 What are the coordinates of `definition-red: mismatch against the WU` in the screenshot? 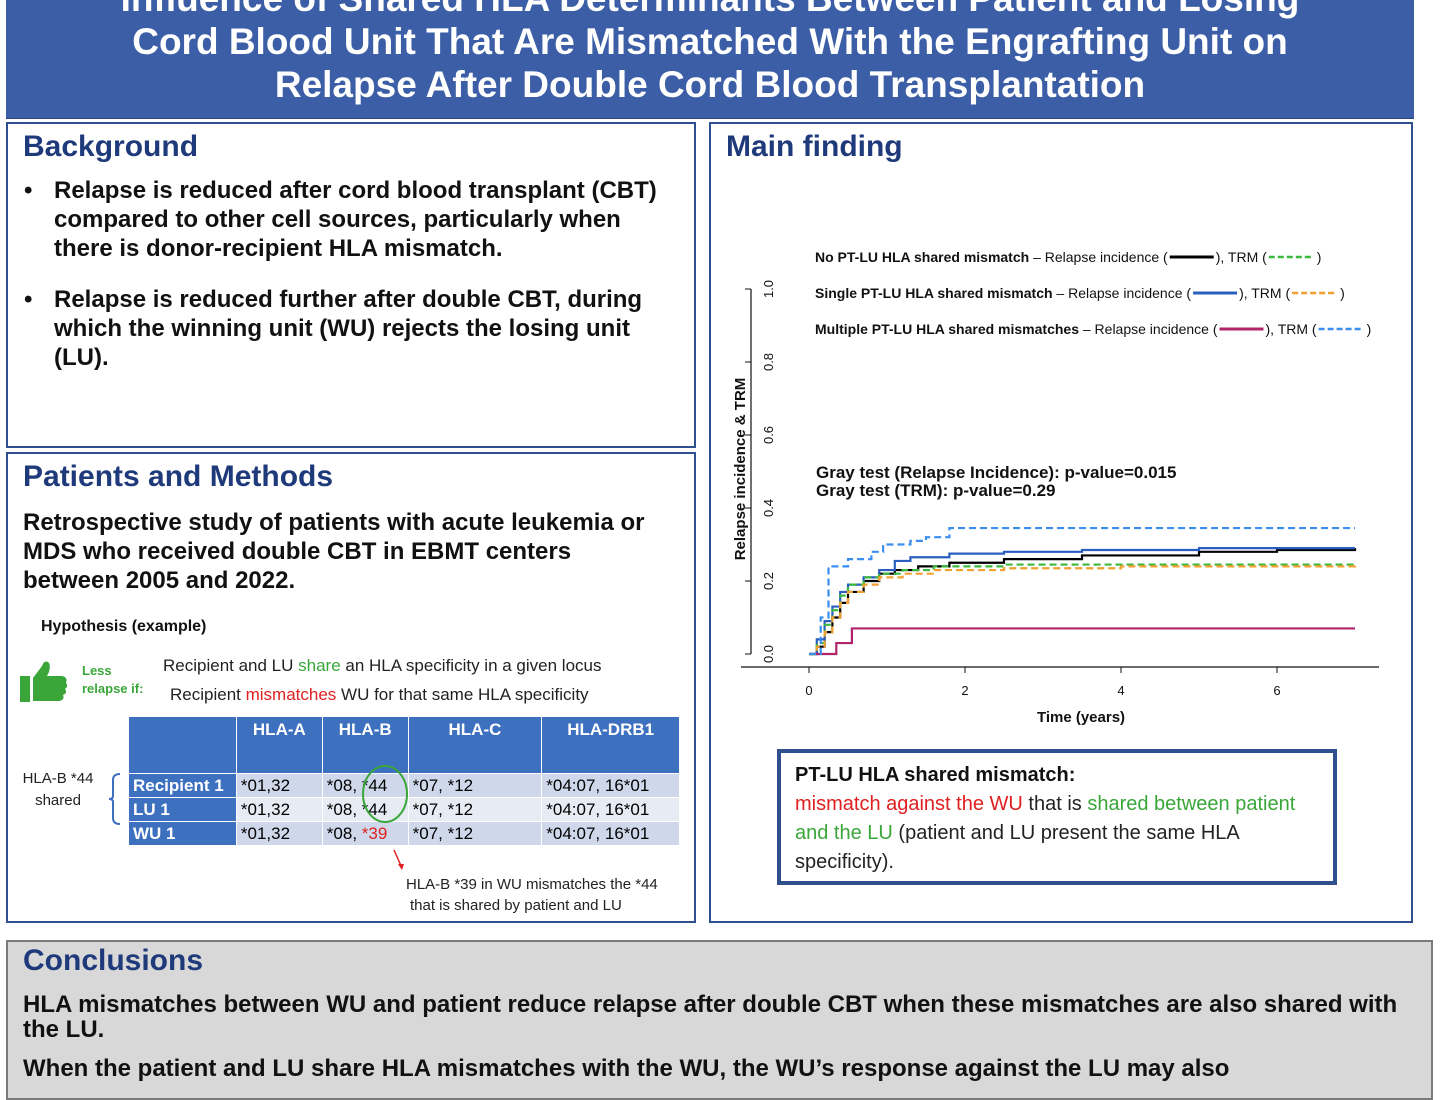 It's located at (909, 804).